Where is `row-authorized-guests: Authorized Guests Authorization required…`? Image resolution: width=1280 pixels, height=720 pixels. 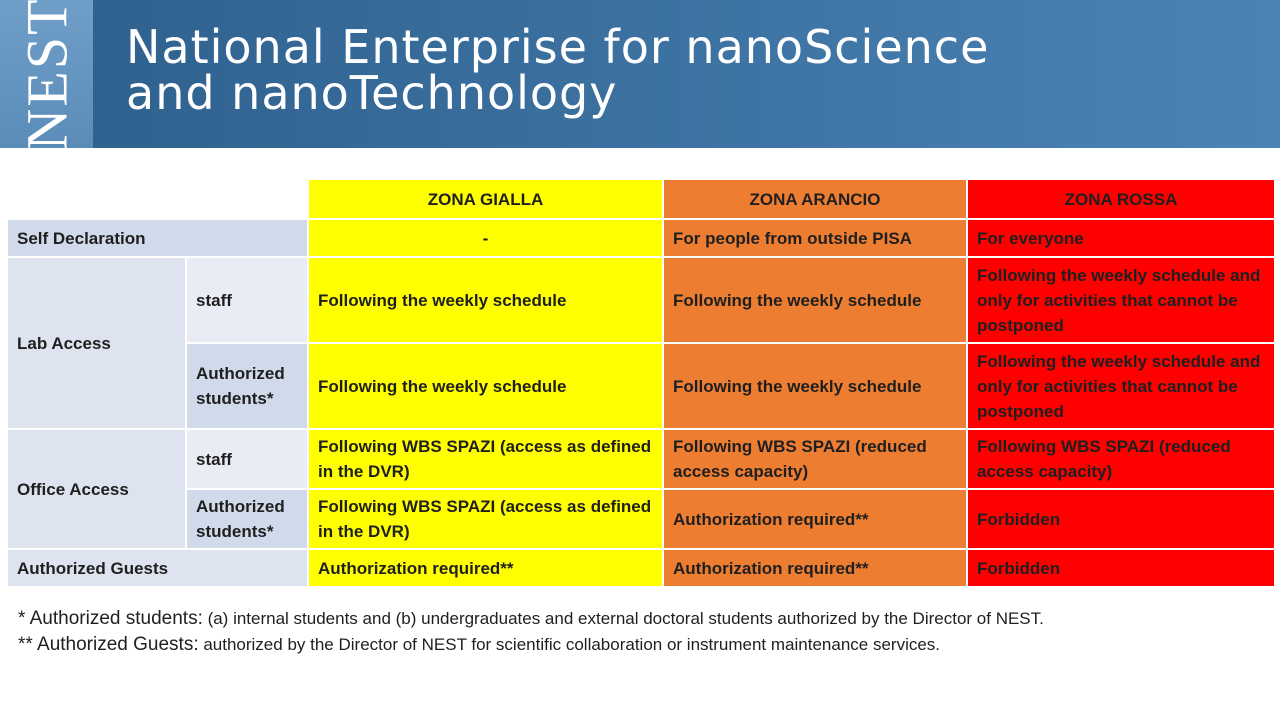 row-authorized-guests: Authorized Guests Authorization required… is located at coordinates (641, 568).